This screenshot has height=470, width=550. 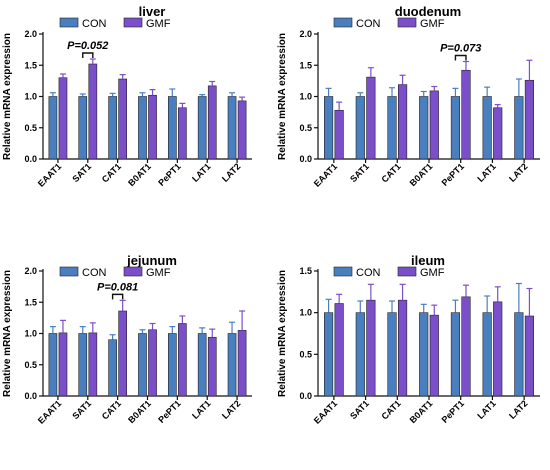 What do you see at coordinates (53, 128) in the screenshot?
I see `bar-con-eaat1` at bounding box center [53, 128].